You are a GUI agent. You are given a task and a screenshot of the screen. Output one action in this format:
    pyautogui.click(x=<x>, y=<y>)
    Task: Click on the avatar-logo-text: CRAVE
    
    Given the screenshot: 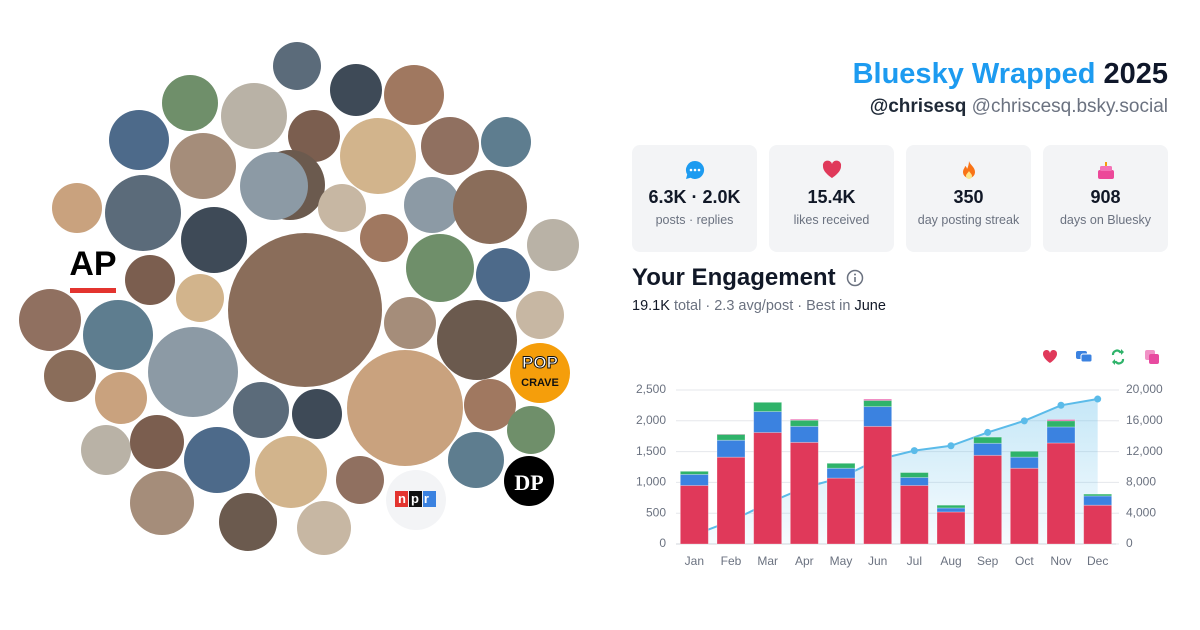 What is the action you would take?
    pyautogui.click(x=540, y=383)
    